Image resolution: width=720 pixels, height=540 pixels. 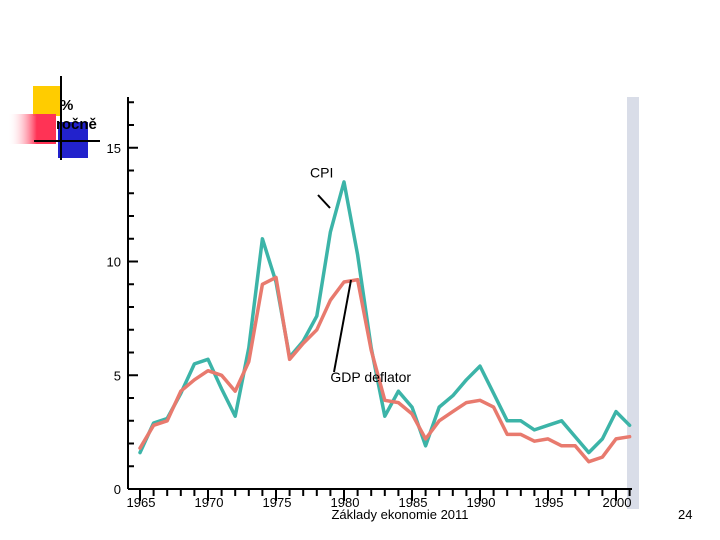 What do you see at coordinates (76, 115) in the screenshot?
I see `y-unit-label: % ročně` at bounding box center [76, 115].